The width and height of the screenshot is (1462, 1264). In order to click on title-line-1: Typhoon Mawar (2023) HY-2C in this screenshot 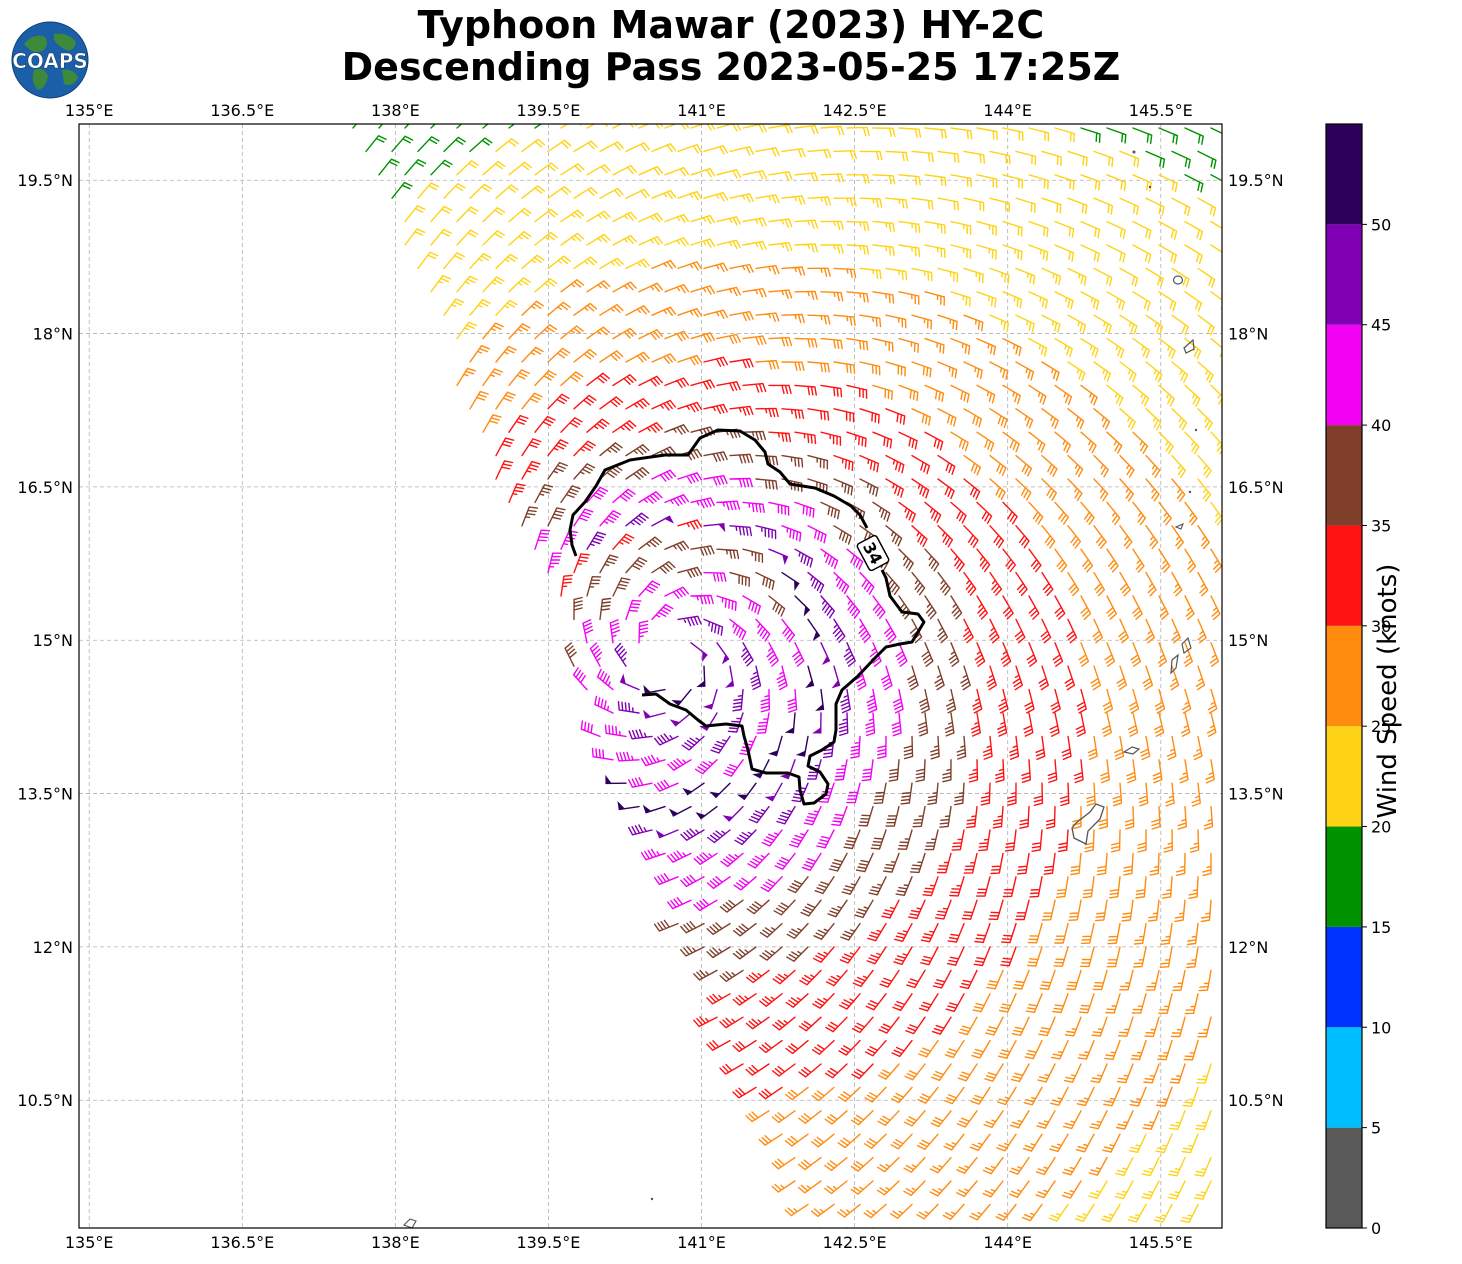, I will do `click(731, 25)`.